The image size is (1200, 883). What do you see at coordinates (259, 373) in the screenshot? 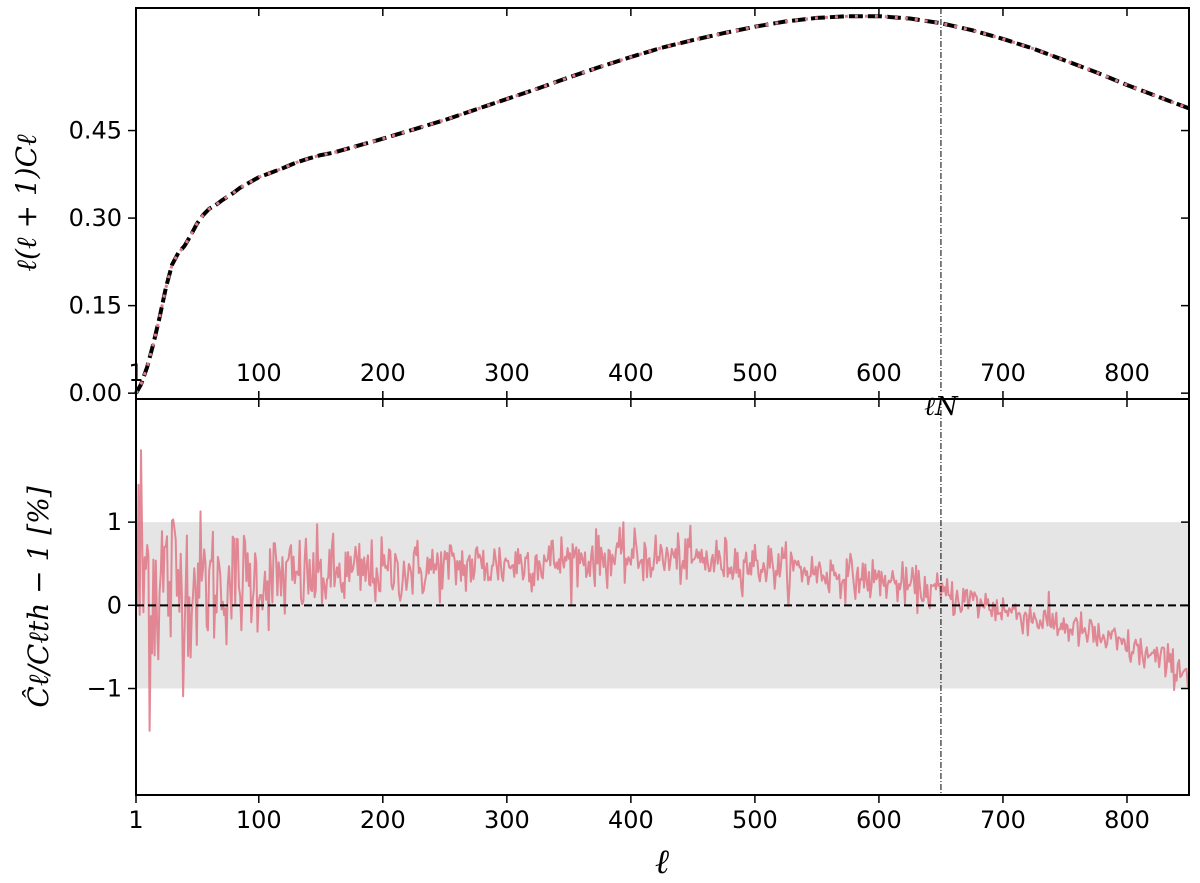
I see `top-xtick-label: 100` at bounding box center [259, 373].